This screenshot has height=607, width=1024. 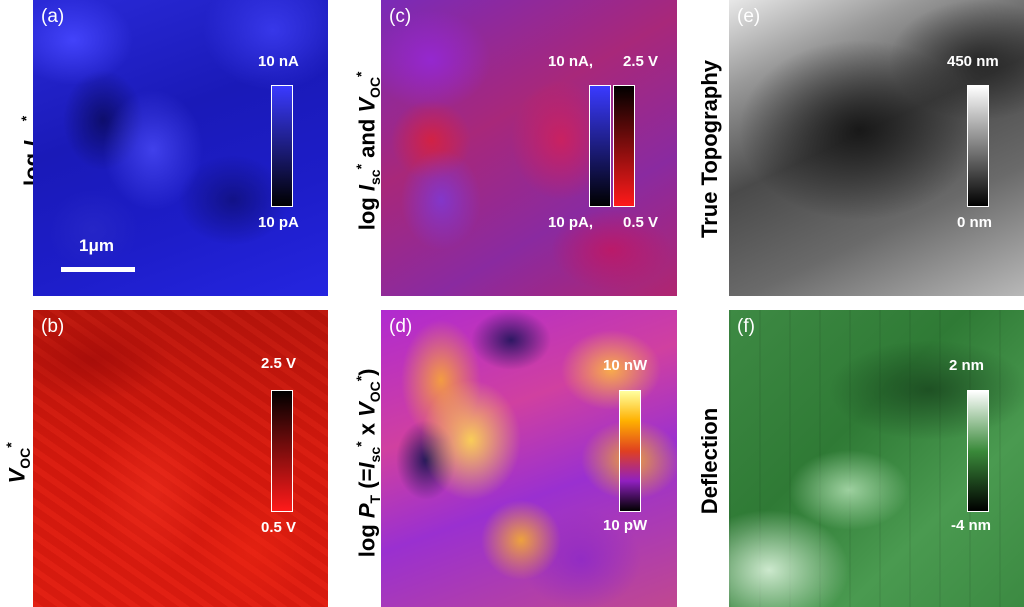 What do you see at coordinates (630, 451) in the screenshot?
I see `colorbar-d` at bounding box center [630, 451].